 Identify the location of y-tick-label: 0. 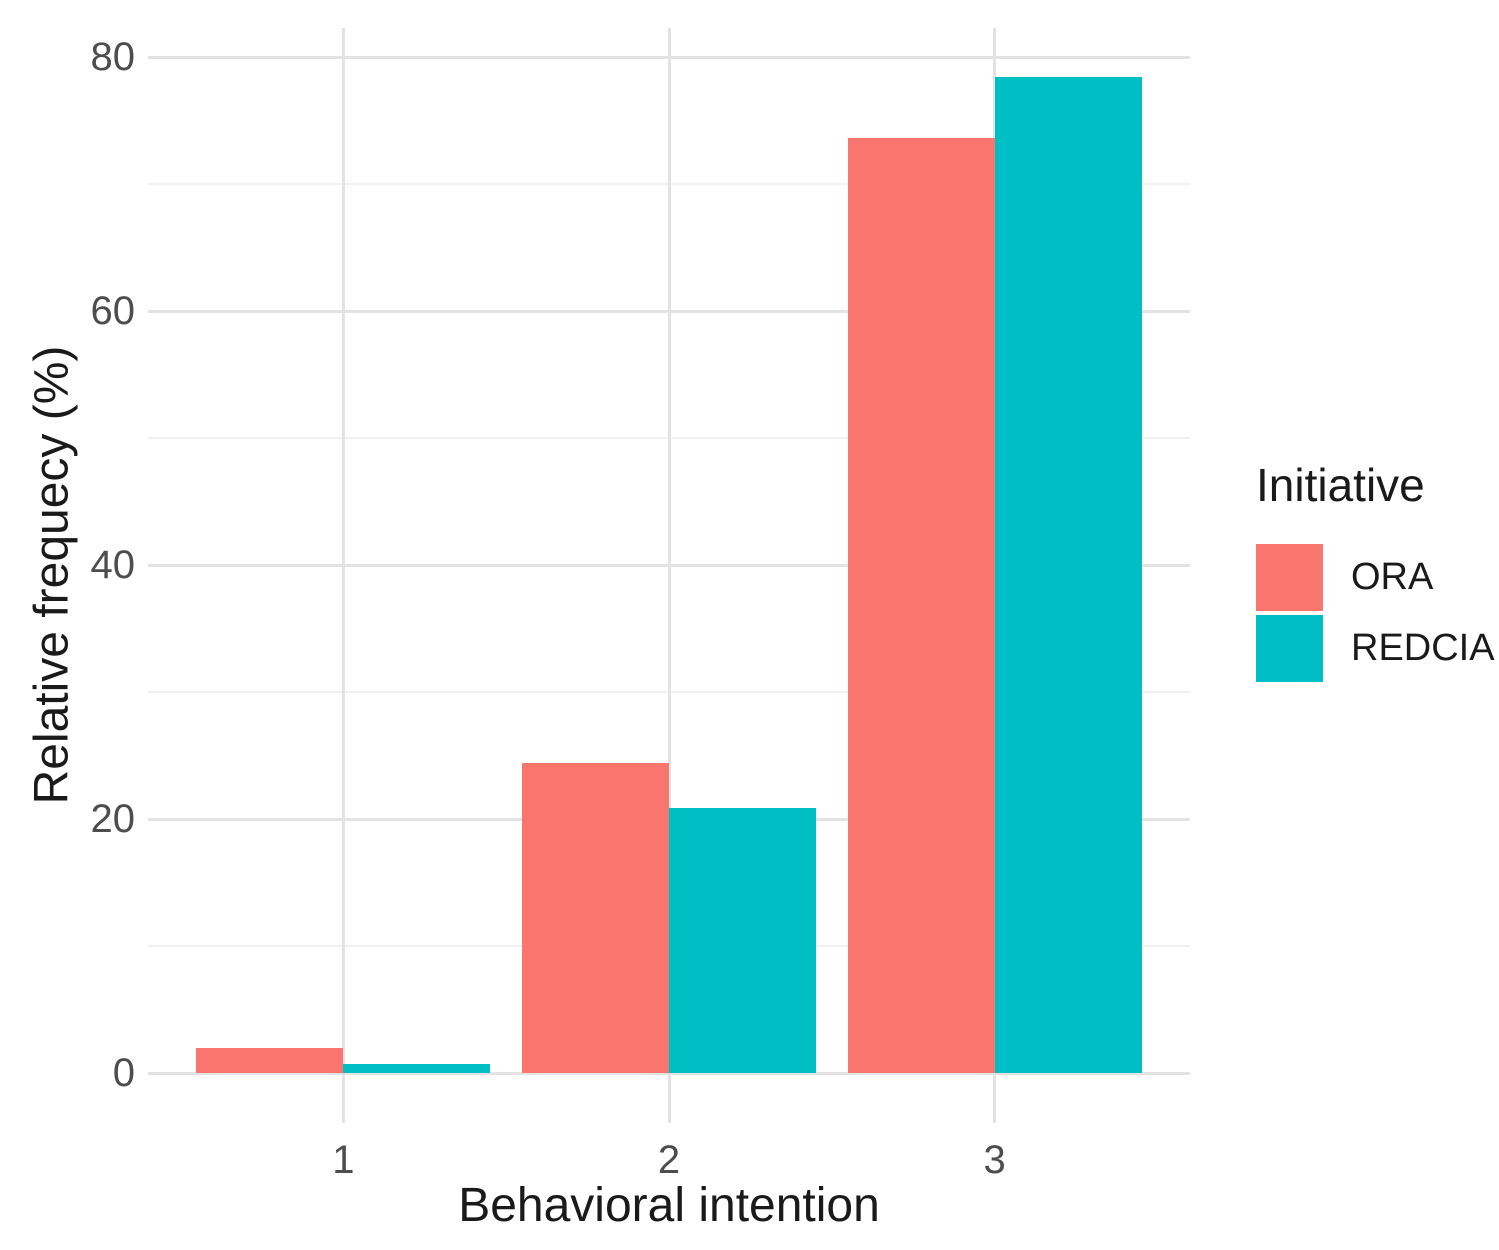
(123, 1073).